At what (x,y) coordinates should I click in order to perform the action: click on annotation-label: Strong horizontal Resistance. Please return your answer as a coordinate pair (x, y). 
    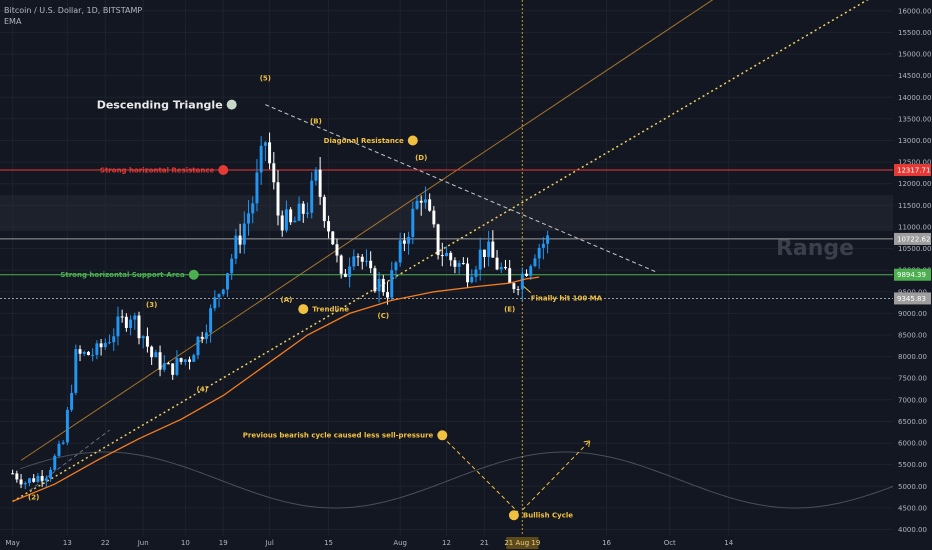
    Looking at the image, I should click on (157, 170).